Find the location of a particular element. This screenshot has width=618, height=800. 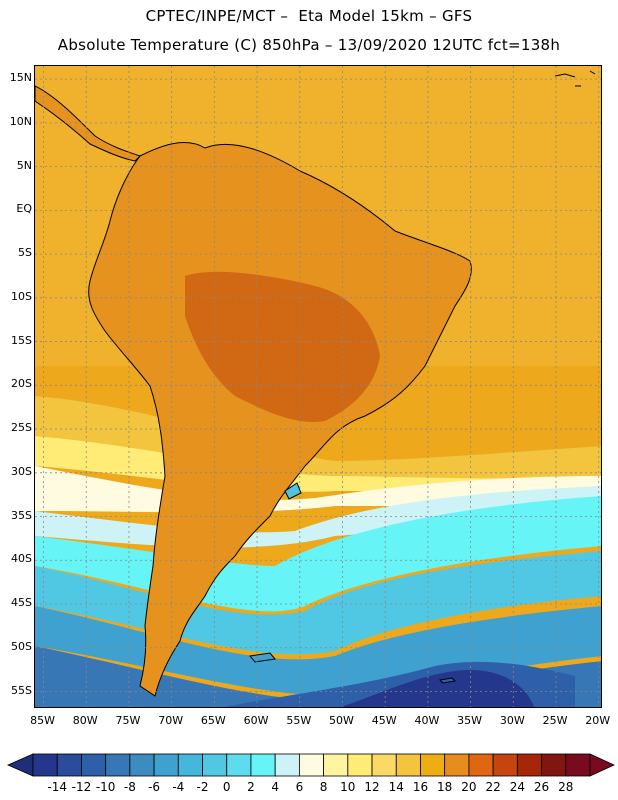

longitude-tick-label: 80W is located at coordinates (85, 720).